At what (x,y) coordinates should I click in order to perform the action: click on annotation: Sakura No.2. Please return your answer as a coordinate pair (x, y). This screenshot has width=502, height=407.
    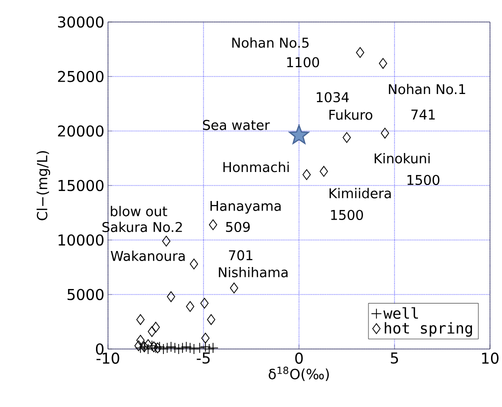
    Looking at the image, I should click on (142, 227).